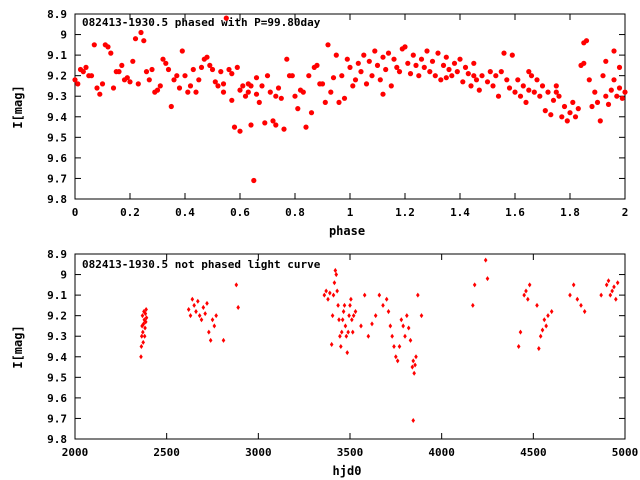 This screenshot has width=640, height=480. What do you see at coordinates (57, 439) in the screenshot?
I see `unphased-y-tick-label: 9.8` at bounding box center [57, 439].